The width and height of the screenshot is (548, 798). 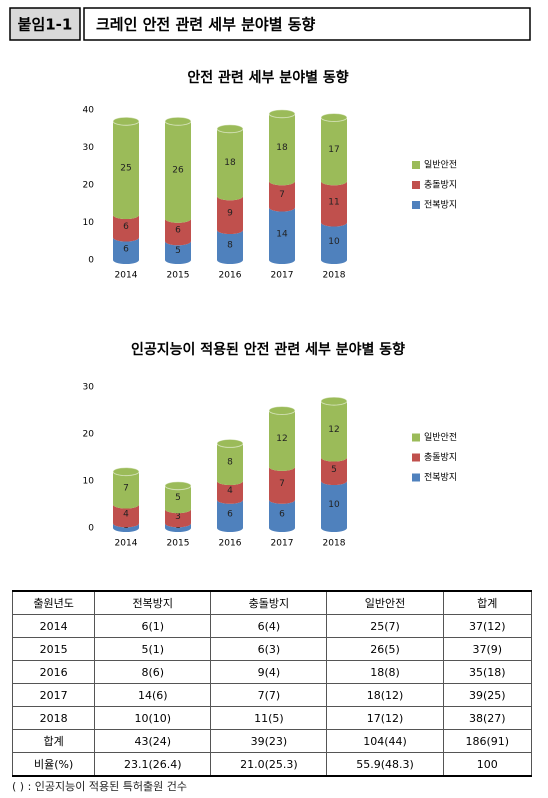 What do you see at coordinates (385, 672) in the screenshot?
I see `table-cell: 18(8)` at bounding box center [385, 672].